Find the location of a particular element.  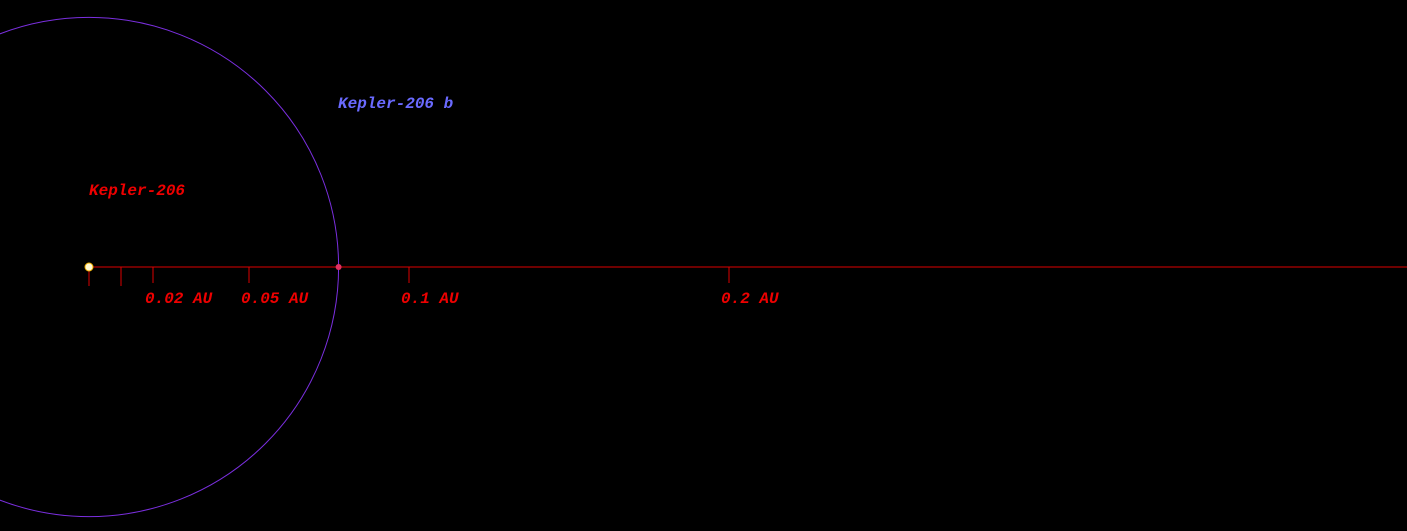

scale-label: 0.02 AU is located at coordinates (179, 299).